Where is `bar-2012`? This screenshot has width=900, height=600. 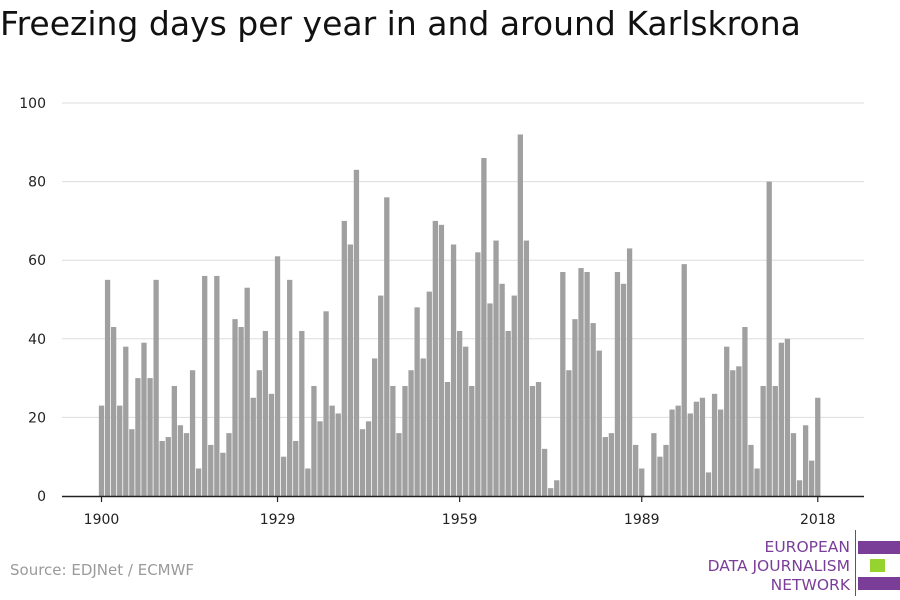
bar-2012 is located at coordinates (781, 419).